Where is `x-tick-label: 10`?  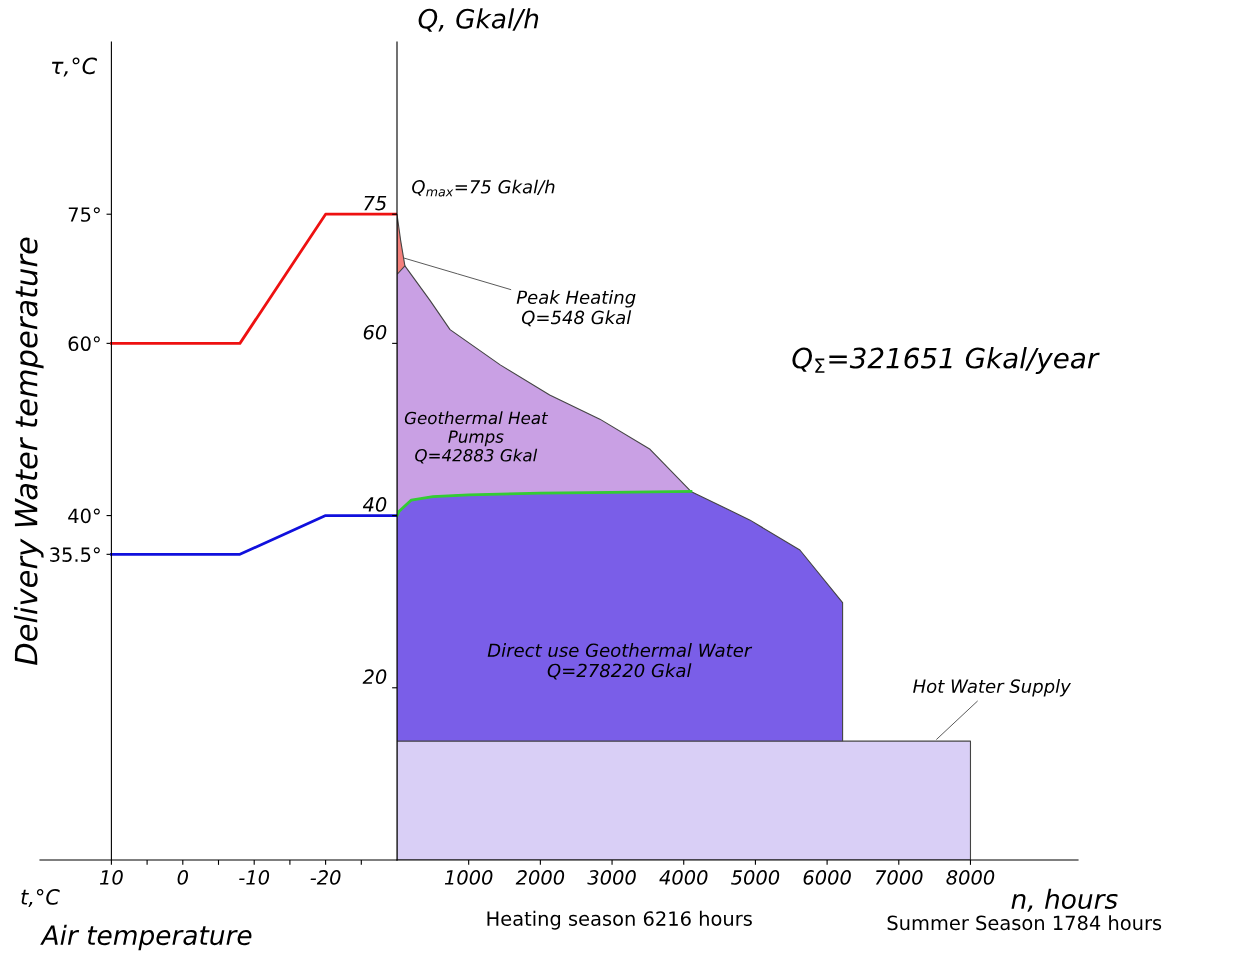 x-tick-label: 10 is located at coordinates (111, 877).